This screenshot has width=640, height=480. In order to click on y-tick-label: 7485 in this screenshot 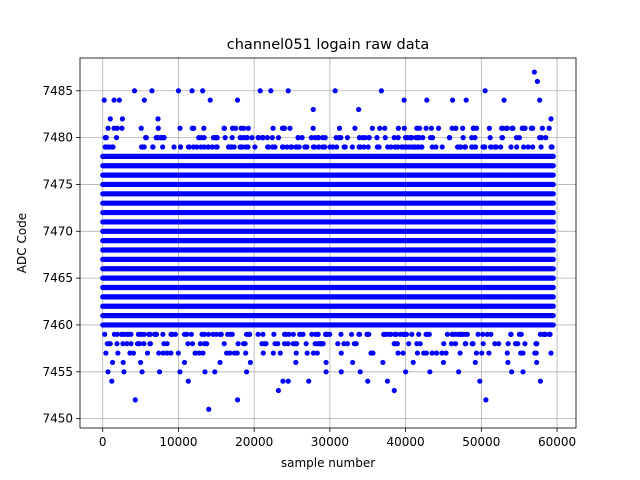, I will do `click(57, 91)`.